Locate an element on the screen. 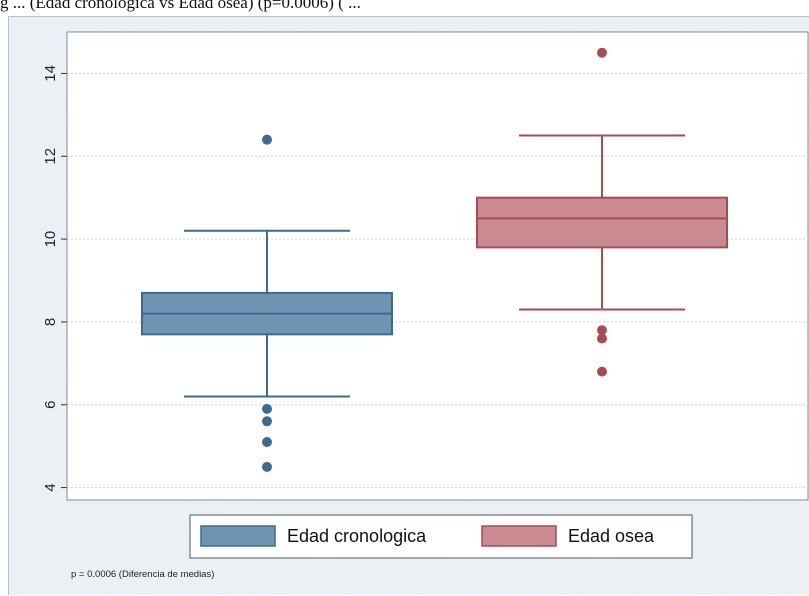 Image resolution: width=809 pixels, height=596 pixels. y-tick-label: 12 is located at coordinates (50, 156).